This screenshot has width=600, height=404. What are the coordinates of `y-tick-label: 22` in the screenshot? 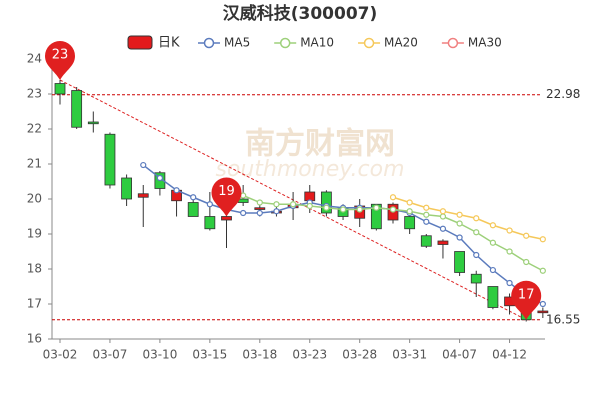 It's located at (34, 129).